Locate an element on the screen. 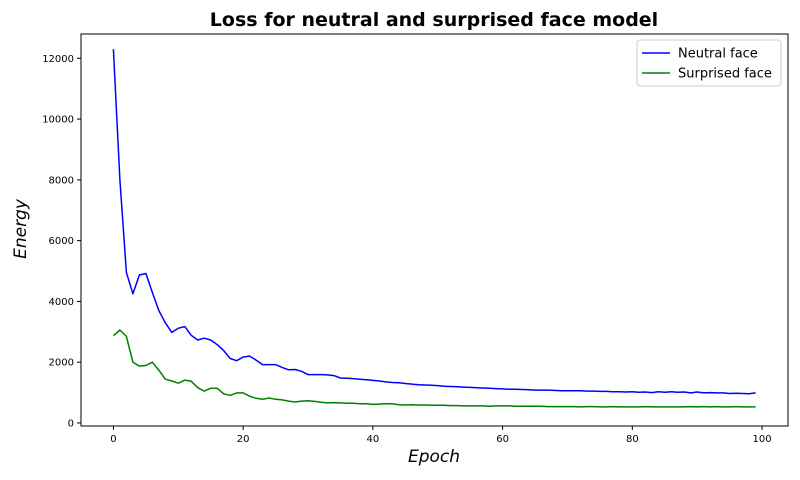 Image resolution: width=800 pixels, height=480 pixels. legend-label-neutral-face: Neutral face is located at coordinates (718, 54).